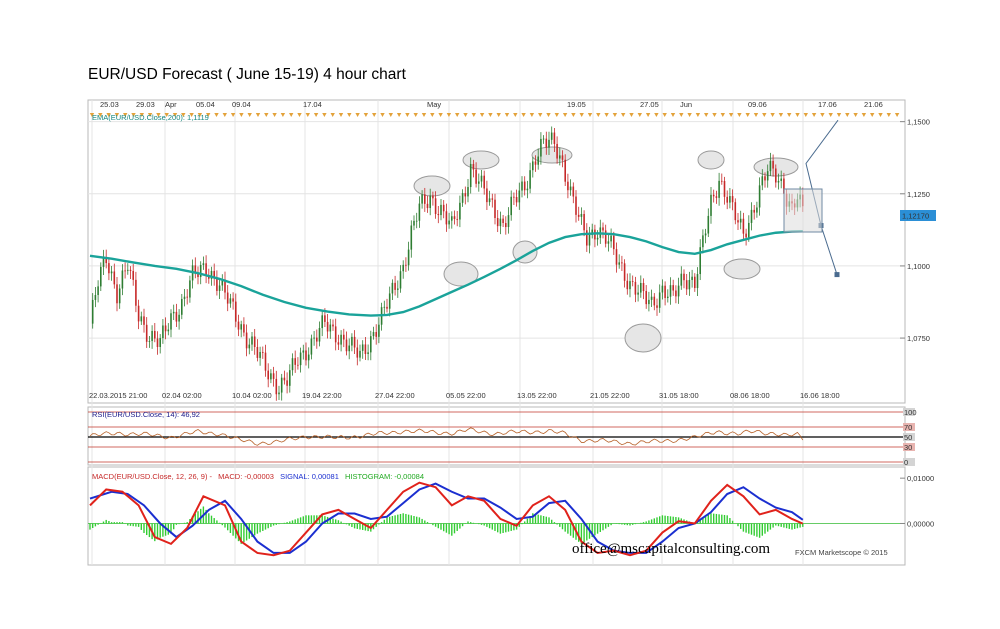  Describe the element at coordinates (841, 552) in the screenshot. I see `platform-credit: FXCM Marketscope © 2015` at that location.